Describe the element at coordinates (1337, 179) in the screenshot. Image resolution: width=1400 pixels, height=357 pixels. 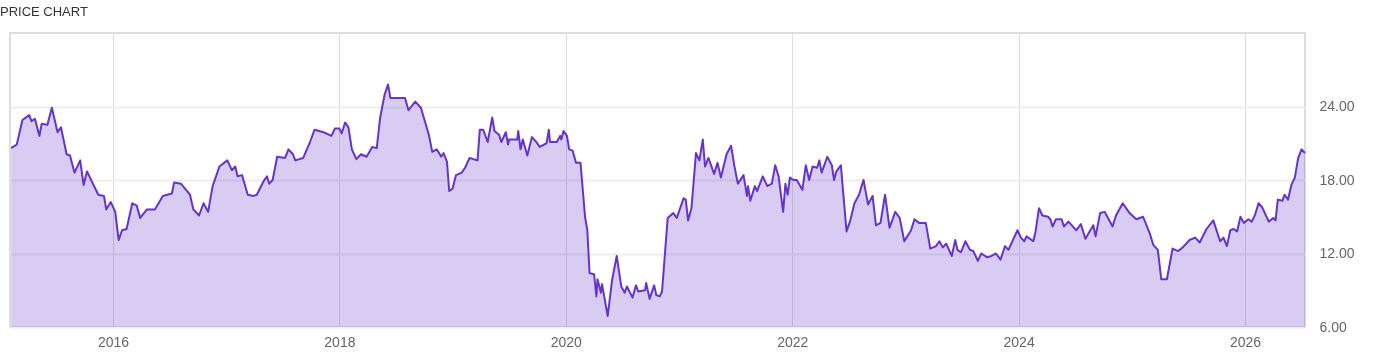
I see `y-tick-label: 18.00` at that location.